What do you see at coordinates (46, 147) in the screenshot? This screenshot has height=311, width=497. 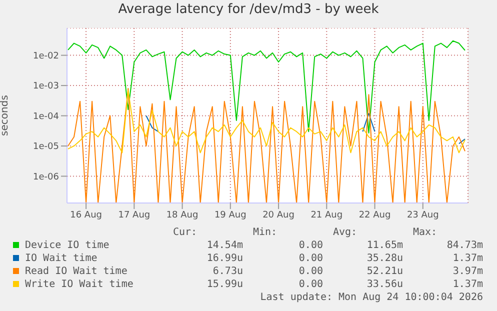 I see `y-tick-label: 1e-05` at bounding box center [46, 147].